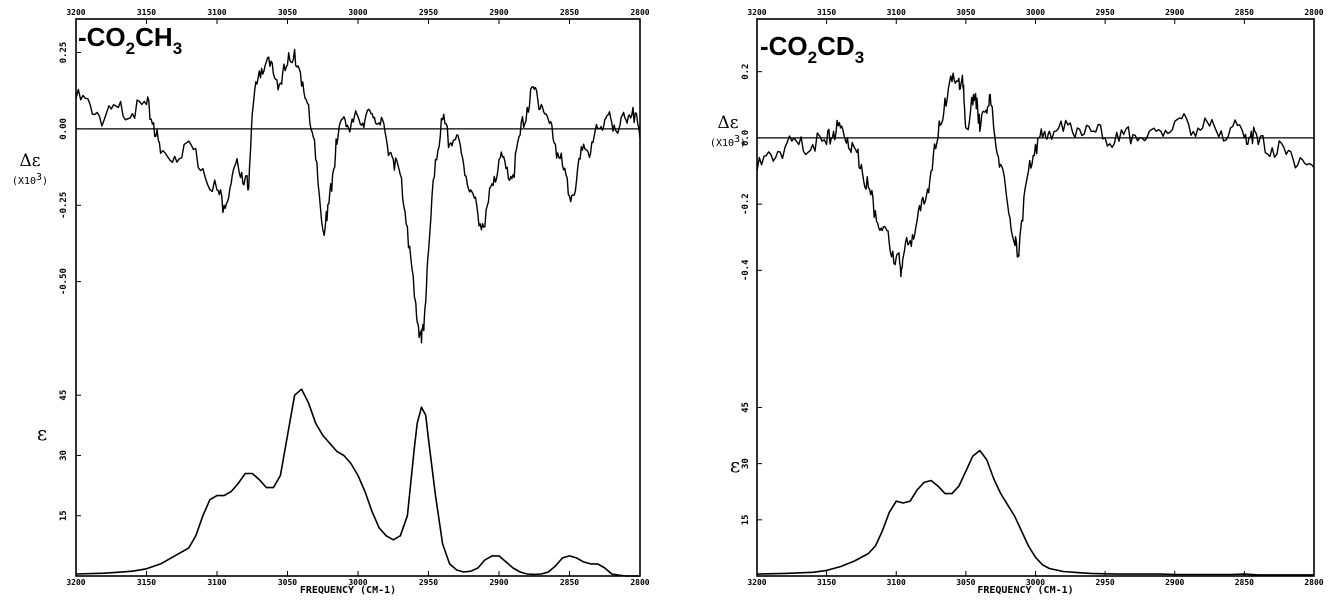  What do you see at coordinates (64, 281) in the screenshot?
I see `cd-y-tick-label: -0.50` at bounding box center [64, 281].